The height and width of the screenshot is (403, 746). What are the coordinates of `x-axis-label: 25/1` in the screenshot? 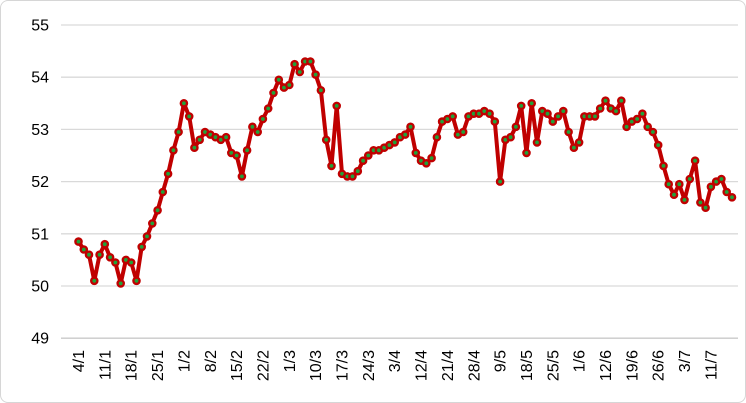 It's located at (158, 365).